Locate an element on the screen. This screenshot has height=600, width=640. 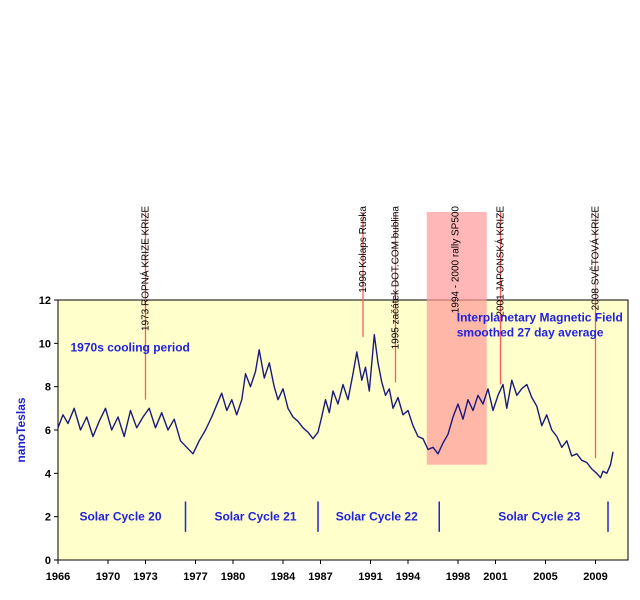
annotation-text: 1970s cooling period is located at coordinates (130, 348).